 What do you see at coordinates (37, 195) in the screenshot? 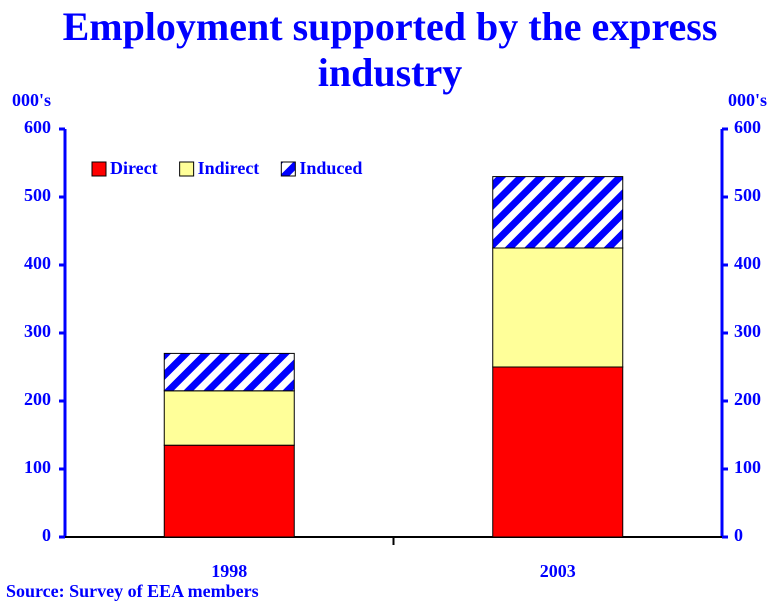
I see `y-tick-label: 500` at bounding box center [37, 195].